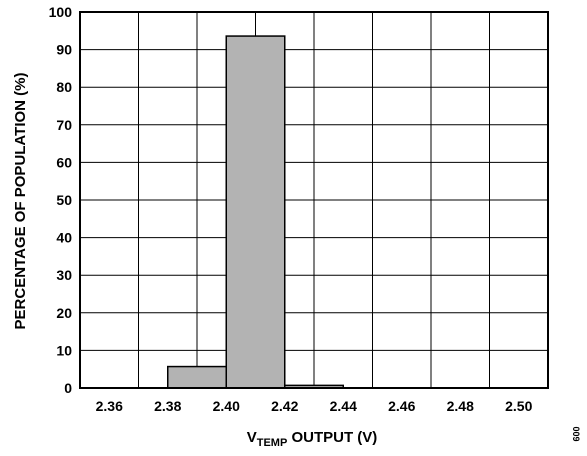 Image resolution: width=587 pixels, height=456 pixels. I want to click on y-tick-label: 60, so click(64, 162).